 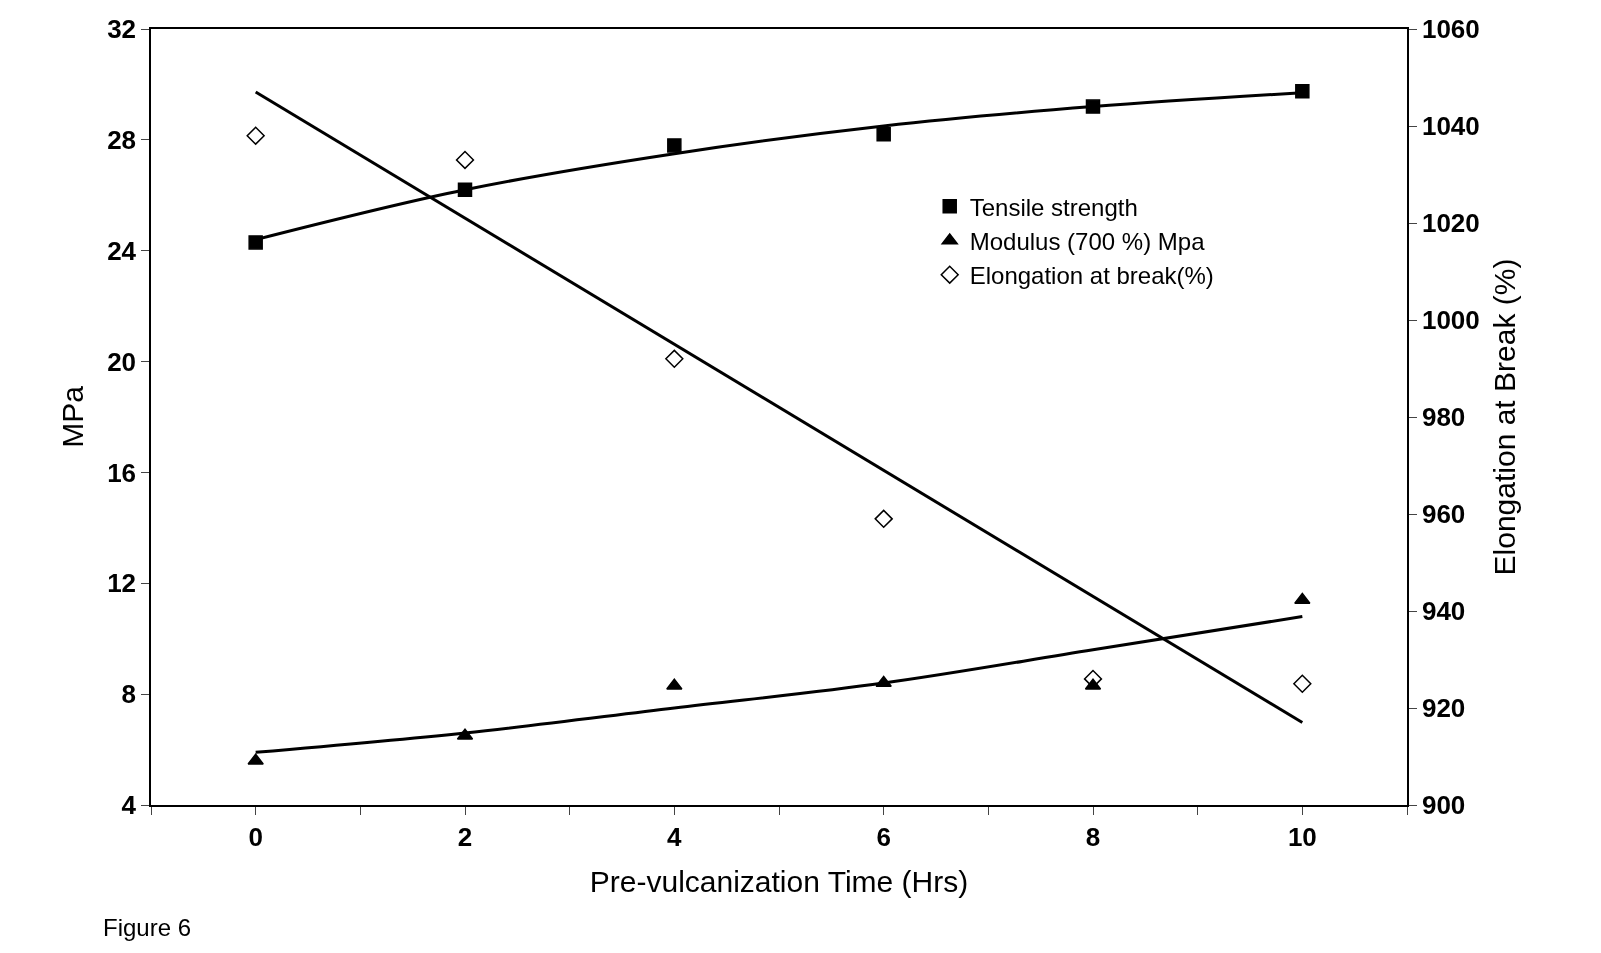 I want to click on y-tick-label: 16, so click(x=122, y=472).